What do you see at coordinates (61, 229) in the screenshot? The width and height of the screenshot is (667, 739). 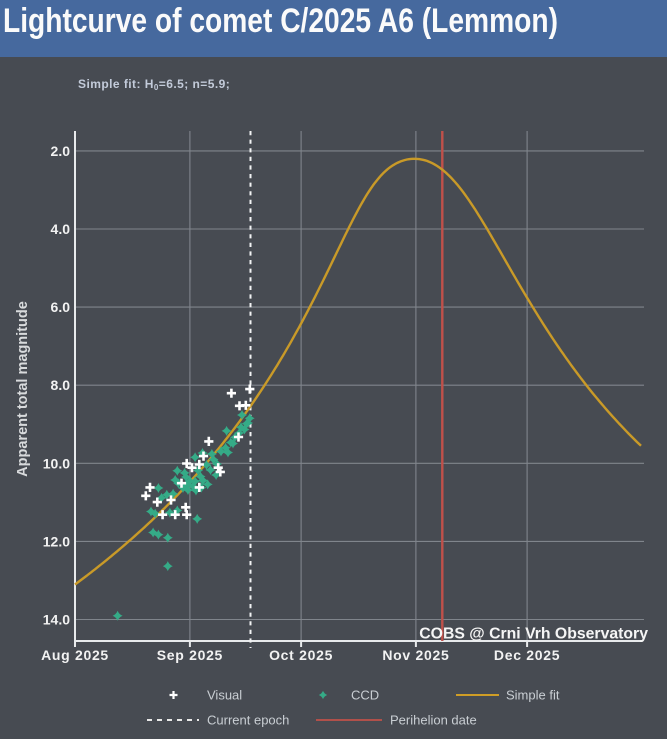 I see `svg-text: 4.0` at bounding box center [61, 229].